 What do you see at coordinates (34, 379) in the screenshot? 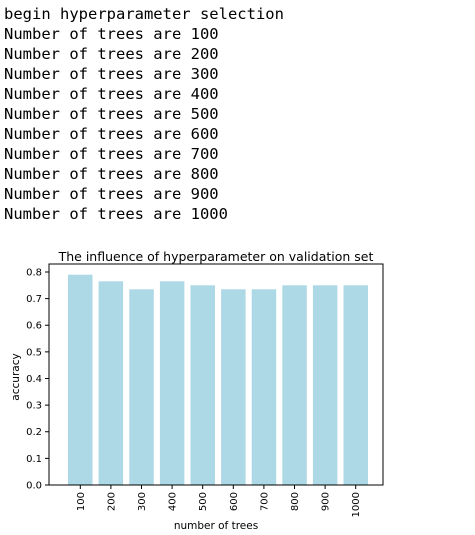
I see `y-tick-label: 0.4` at bounding box center [34, 379].